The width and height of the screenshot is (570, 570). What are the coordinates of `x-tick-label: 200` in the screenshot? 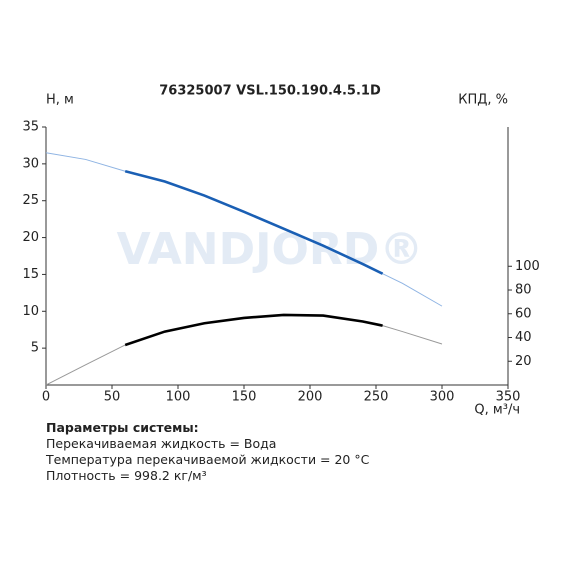 It's located at (310, 397).